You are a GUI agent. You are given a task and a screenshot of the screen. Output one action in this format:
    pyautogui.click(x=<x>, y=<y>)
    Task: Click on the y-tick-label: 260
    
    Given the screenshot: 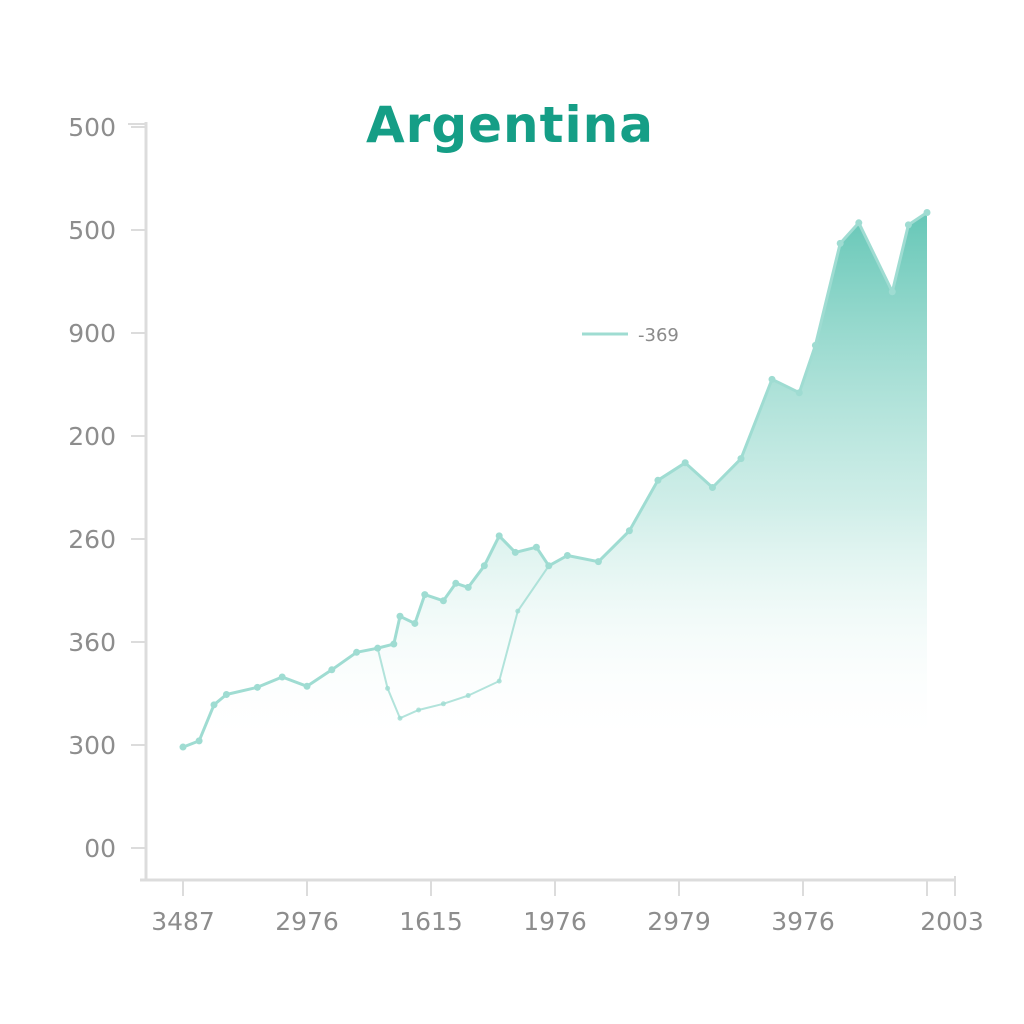 What is the action you would take?
    pyautogui.click(x=92, y=539)
    